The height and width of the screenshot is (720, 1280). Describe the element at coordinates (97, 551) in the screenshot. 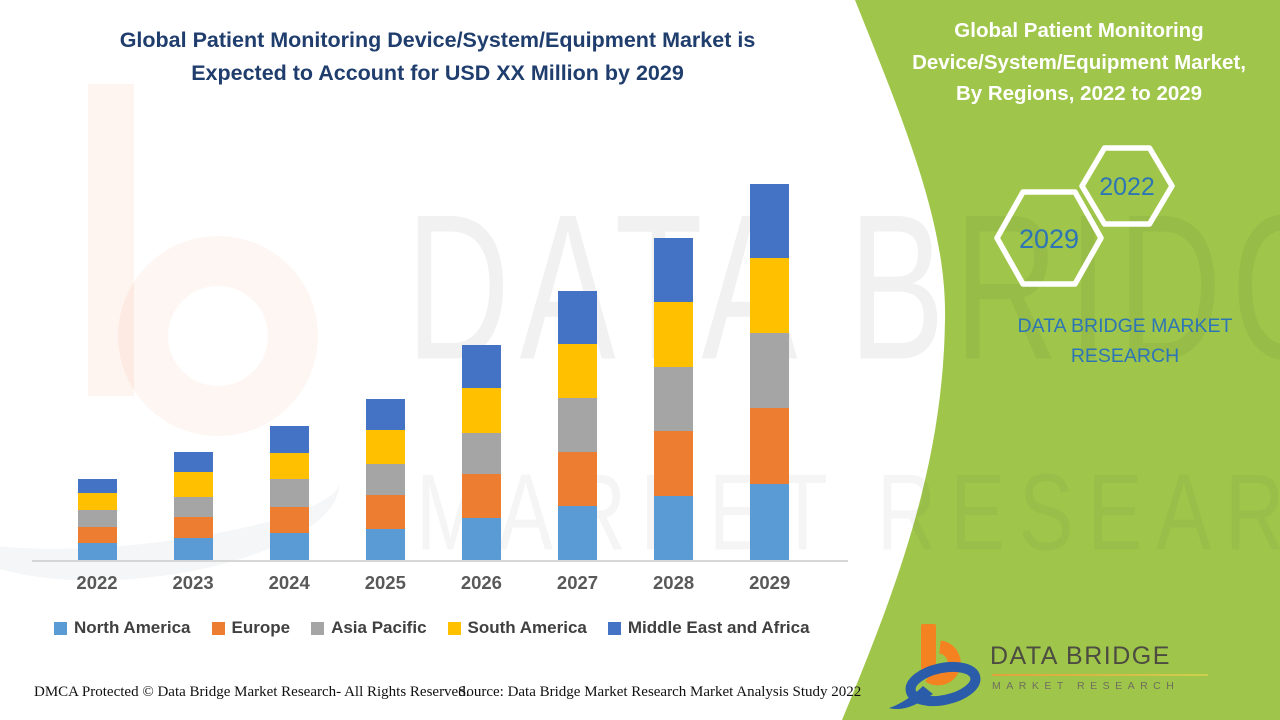

I see `bar-segment-2022-north-america` at that location.